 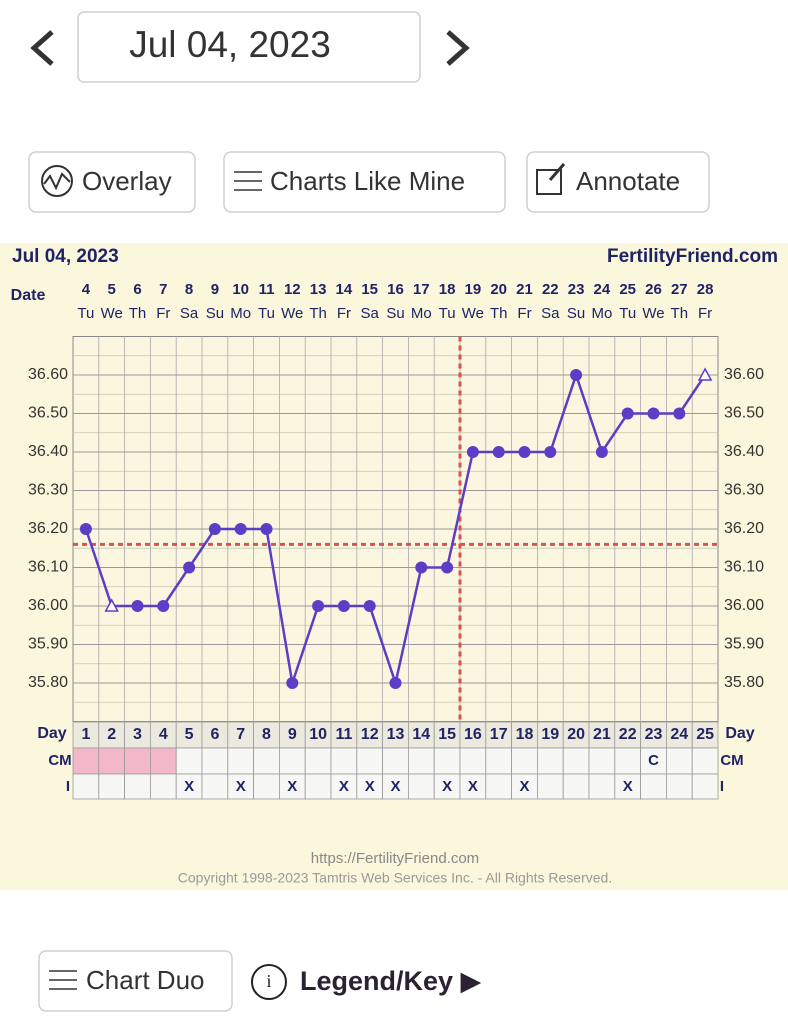 What do you see at coordinates (367, 181) in the screenshot?
I see `button-label: Charts Like Mine` at bounding box center [367, 181].